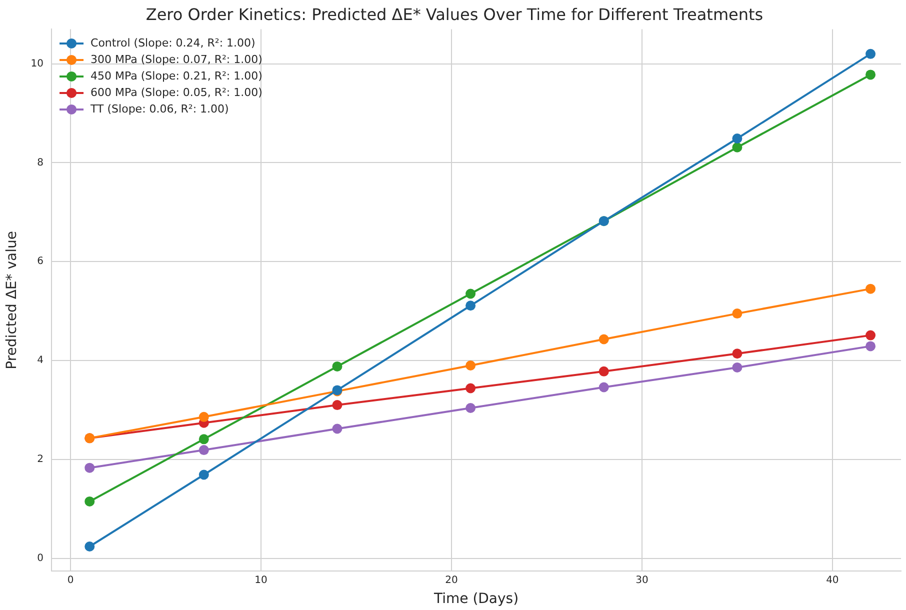 The image size is (906, 610). Describe the element at coordinates (40, 558) in the screenshot. I see `y-tick-label: 0` at that location.